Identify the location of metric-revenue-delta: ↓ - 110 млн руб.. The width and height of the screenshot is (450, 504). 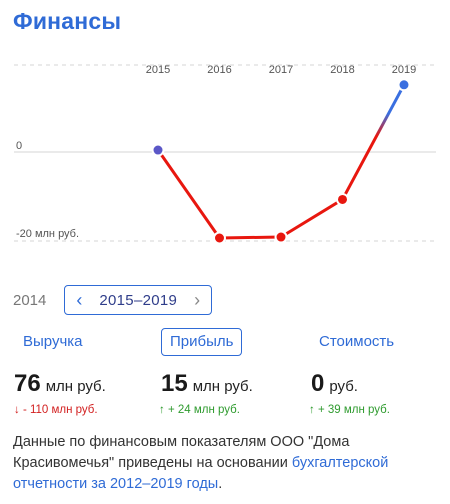
(56, 410).